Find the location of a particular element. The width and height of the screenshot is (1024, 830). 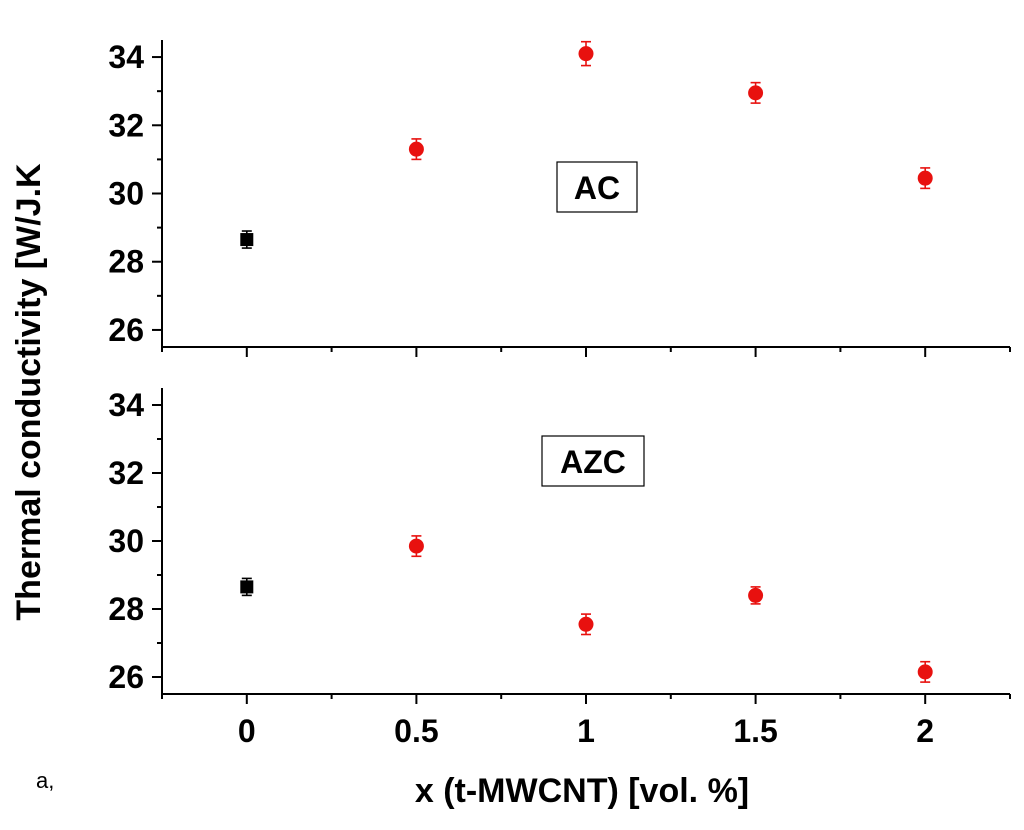

x-tick-label: 1.5 is located at coordinates (755, 731).